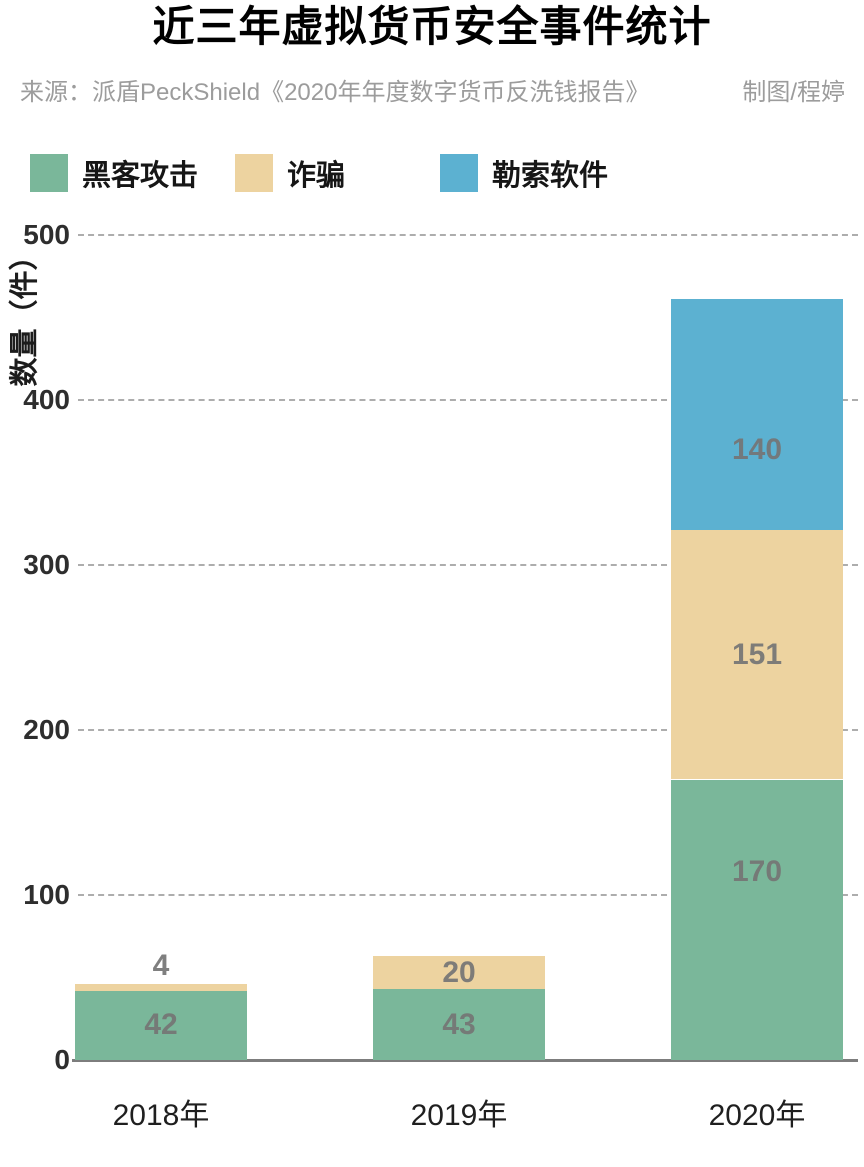  I want to click on value-label: 151, so click(757, 654).